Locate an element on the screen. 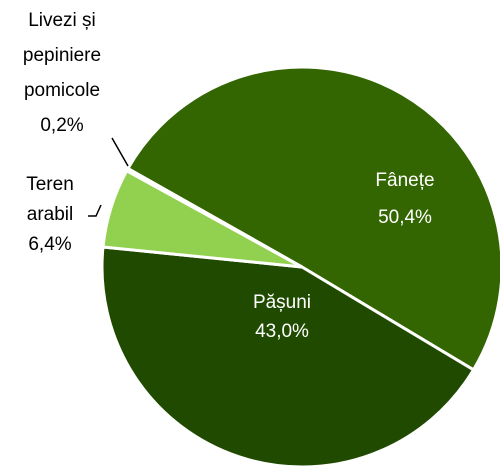 Image resolution: width=500 pixels, height=467 pixels. category-label: Pășuni is located at coordinates (282, 302).